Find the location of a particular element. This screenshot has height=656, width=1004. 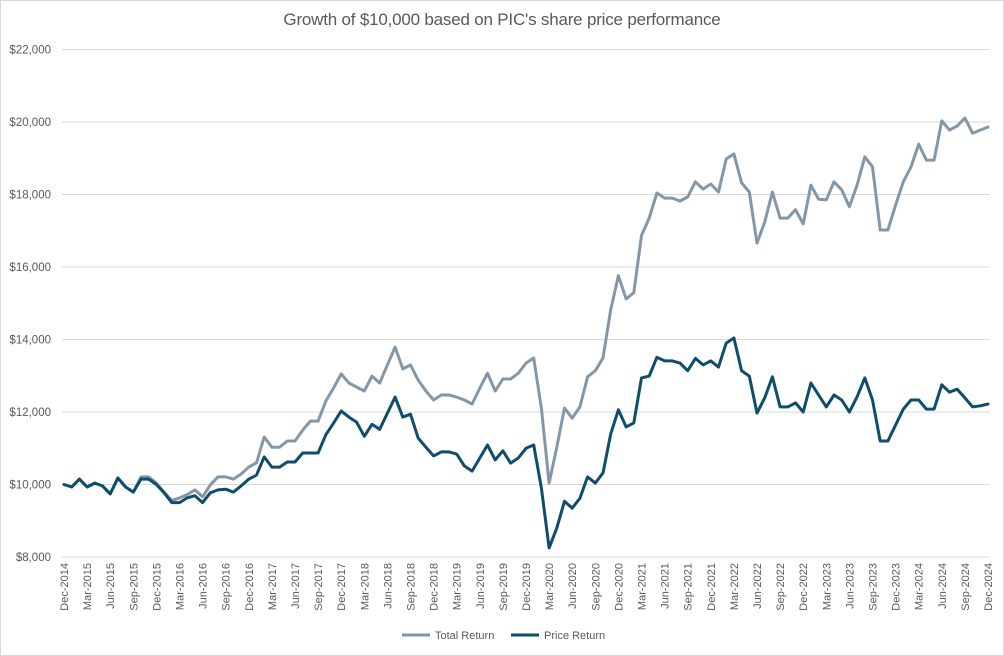

x-tick-label: Dec-2020 is located at coordinates (619, 587).